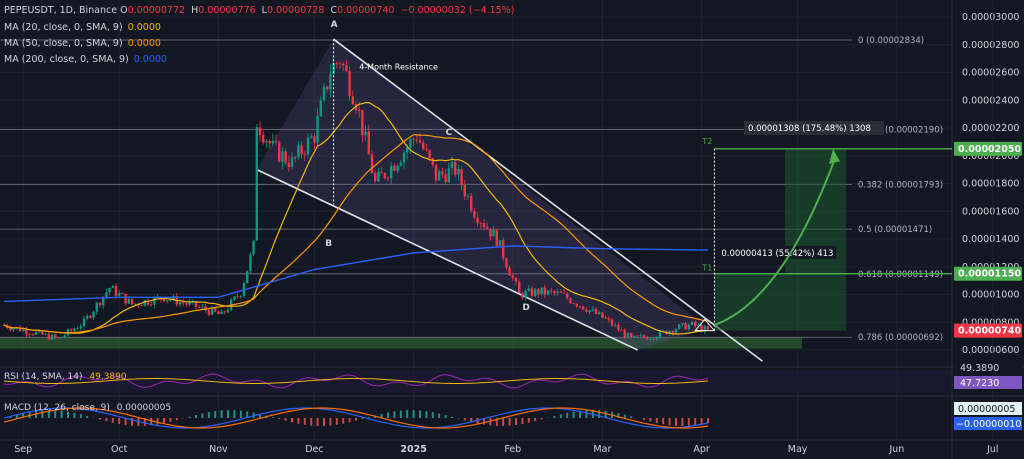  Describe the element at coordinates (334, 25) in the screenshot. I see `point-a-label: A` at that location.